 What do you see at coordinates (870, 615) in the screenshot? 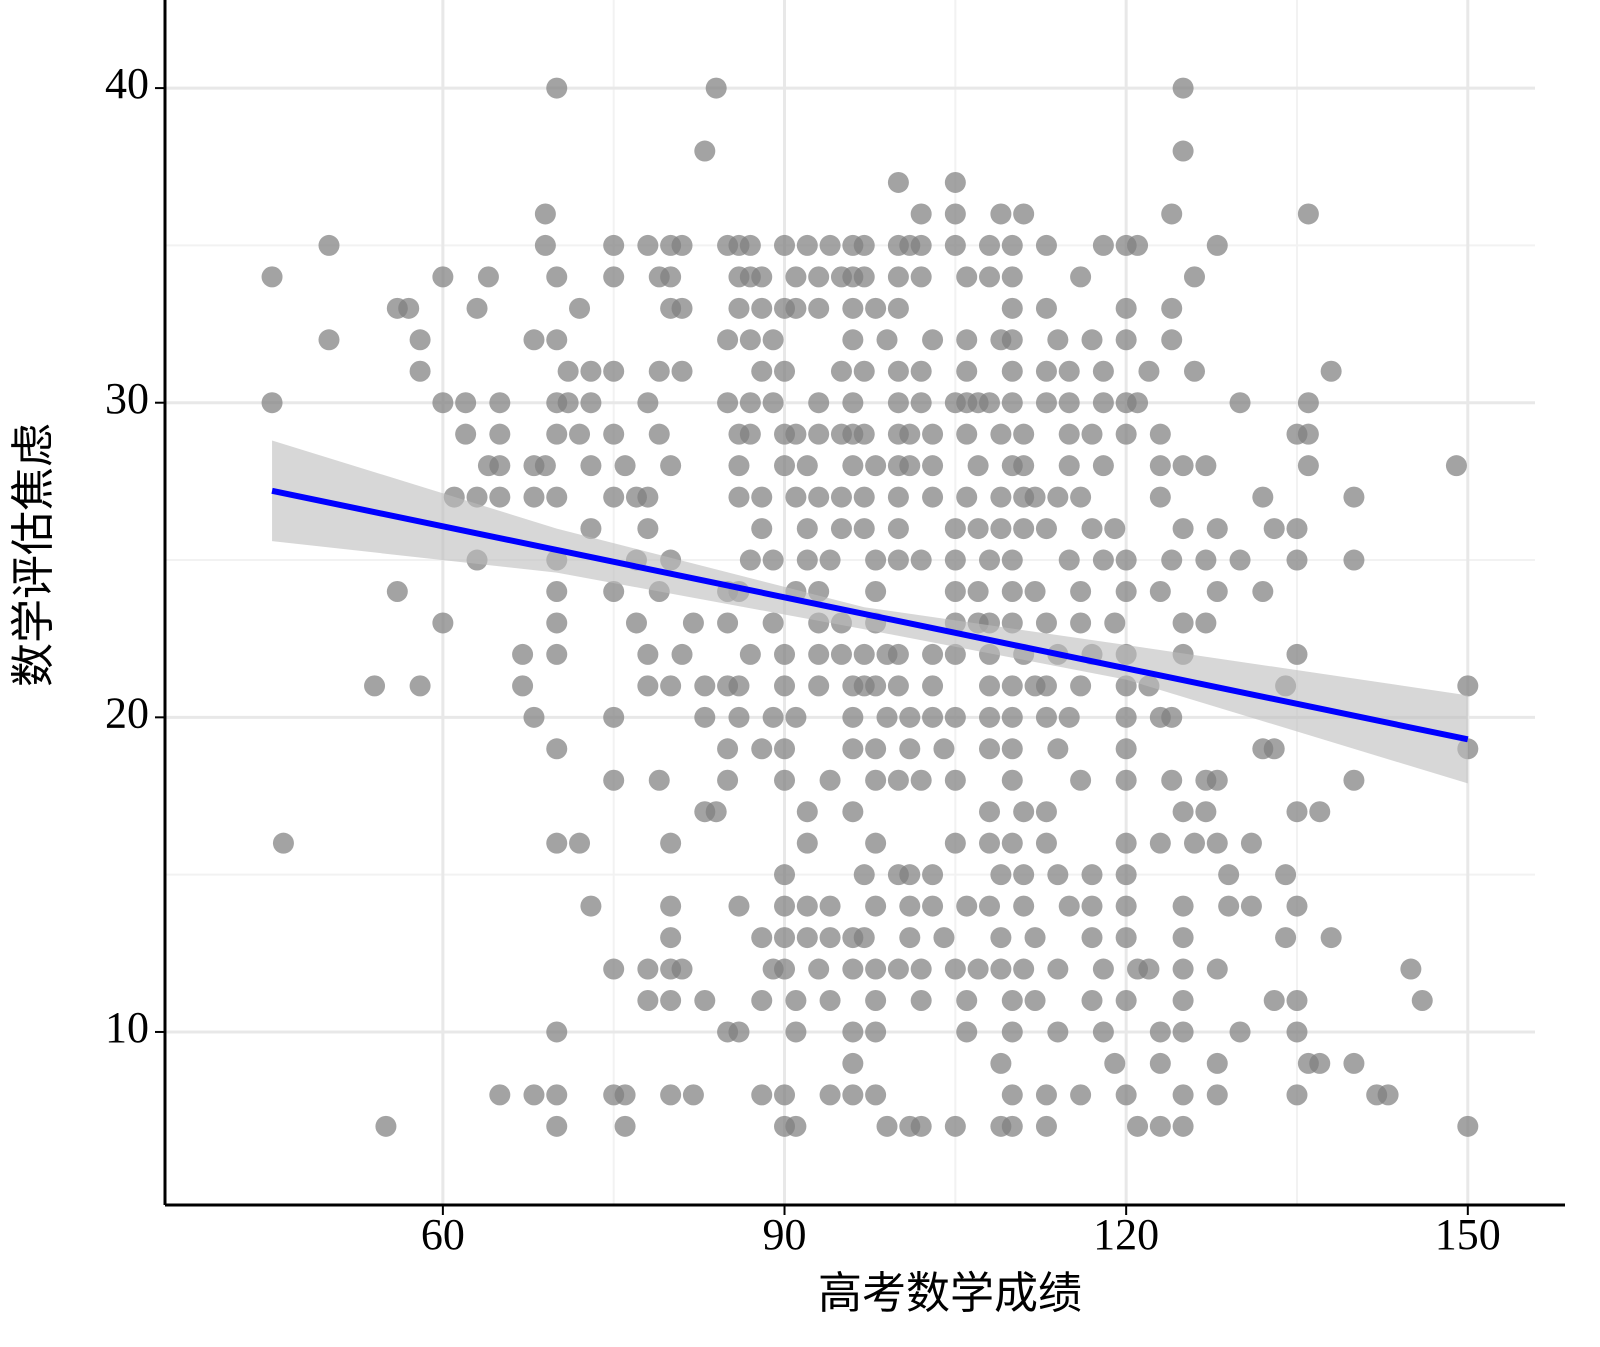
I see `fit-line` at bounding box center [870, 615].